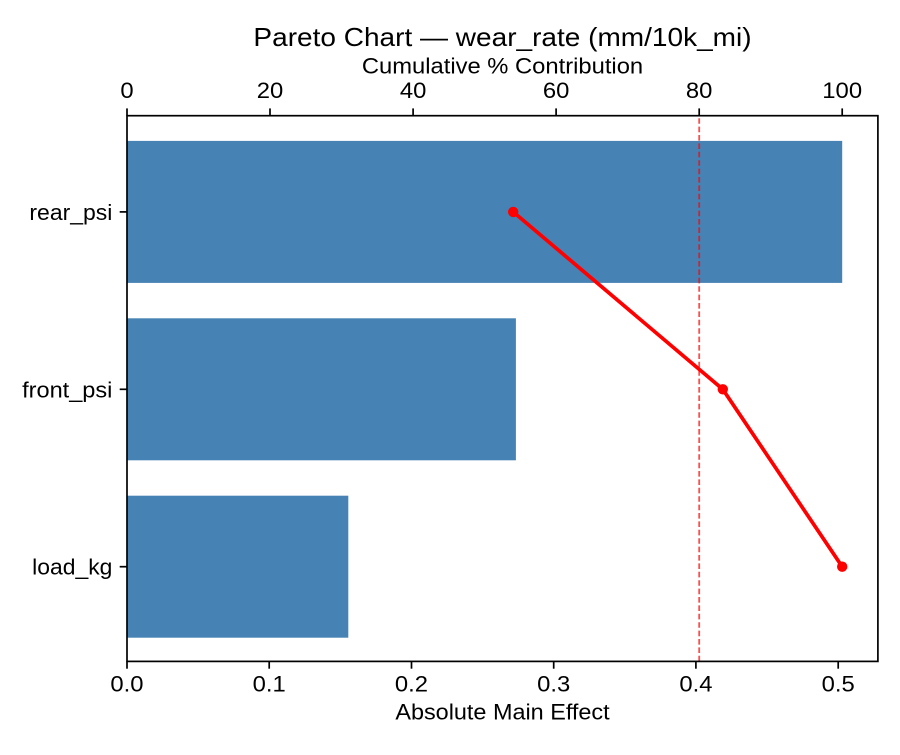 This screenshot has width=900, height=755. I want to click on svg-text: 0.1, so click(269, 684).